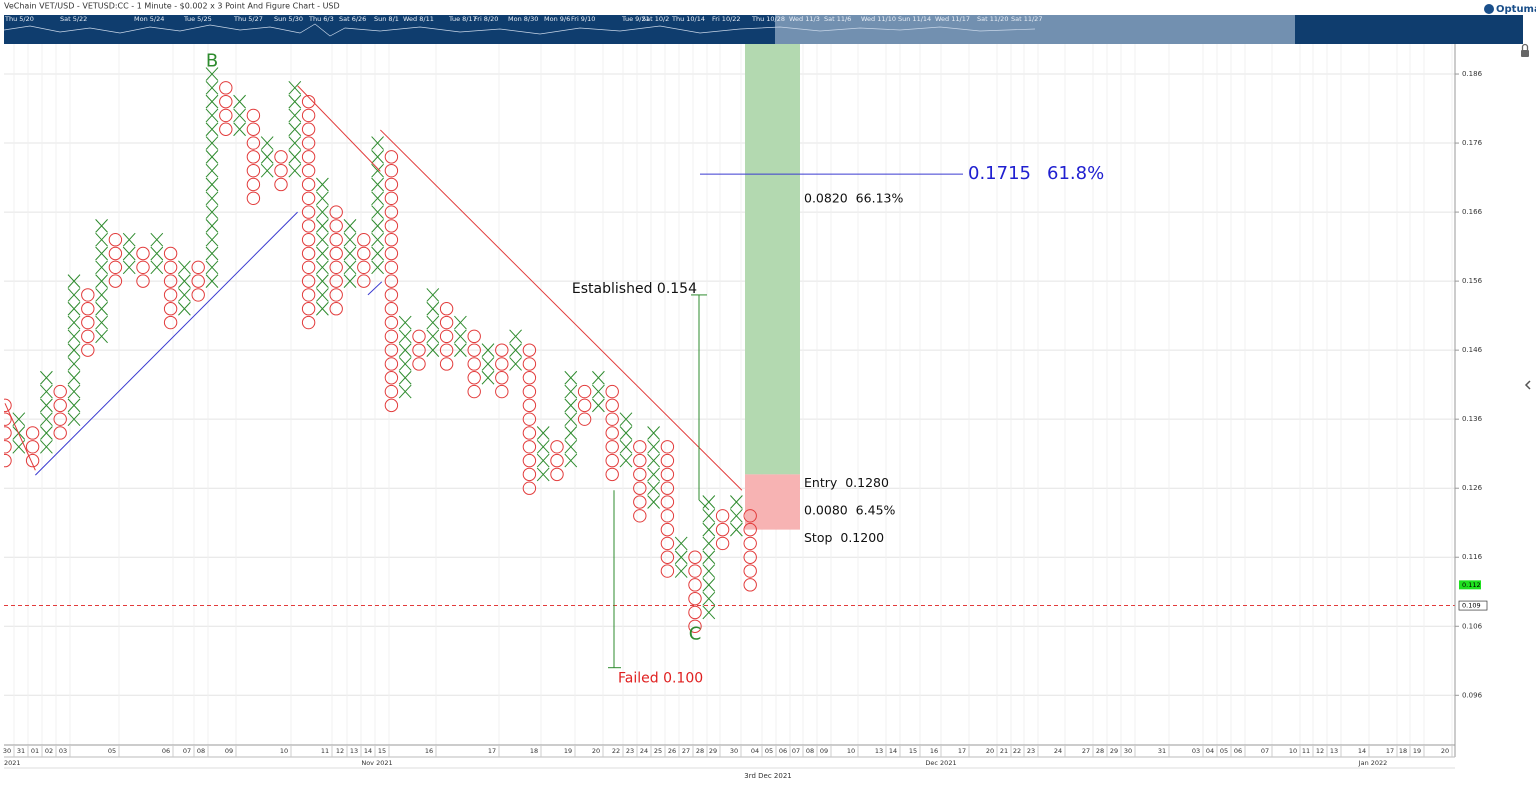 The height and width of the screenshot is (788, 1536). What do you see at coordinates (197, 19) in the screenshot?
I see `navigator-label: Tue 5/25` at bounding box center [197, 19].